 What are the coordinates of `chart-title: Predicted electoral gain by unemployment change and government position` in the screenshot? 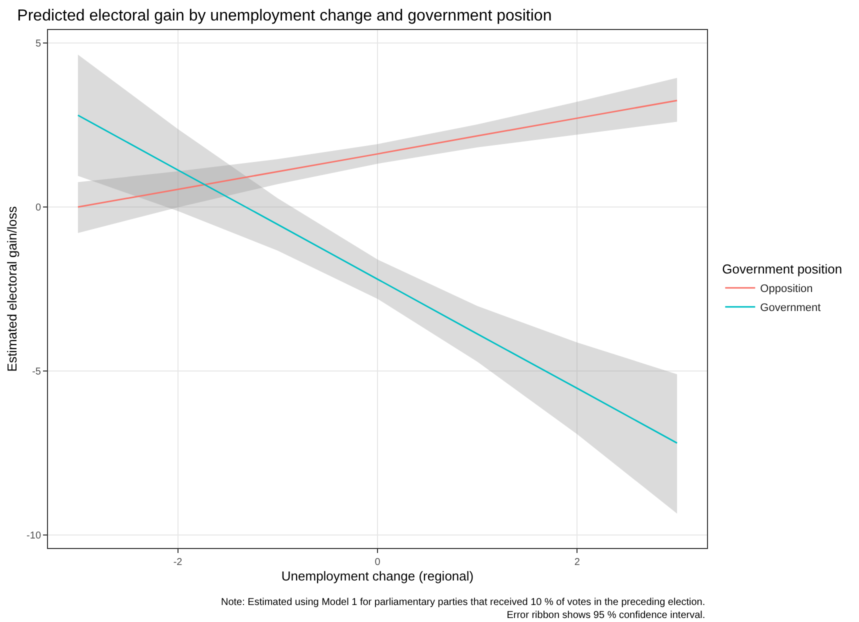 It's located at (284, 16).